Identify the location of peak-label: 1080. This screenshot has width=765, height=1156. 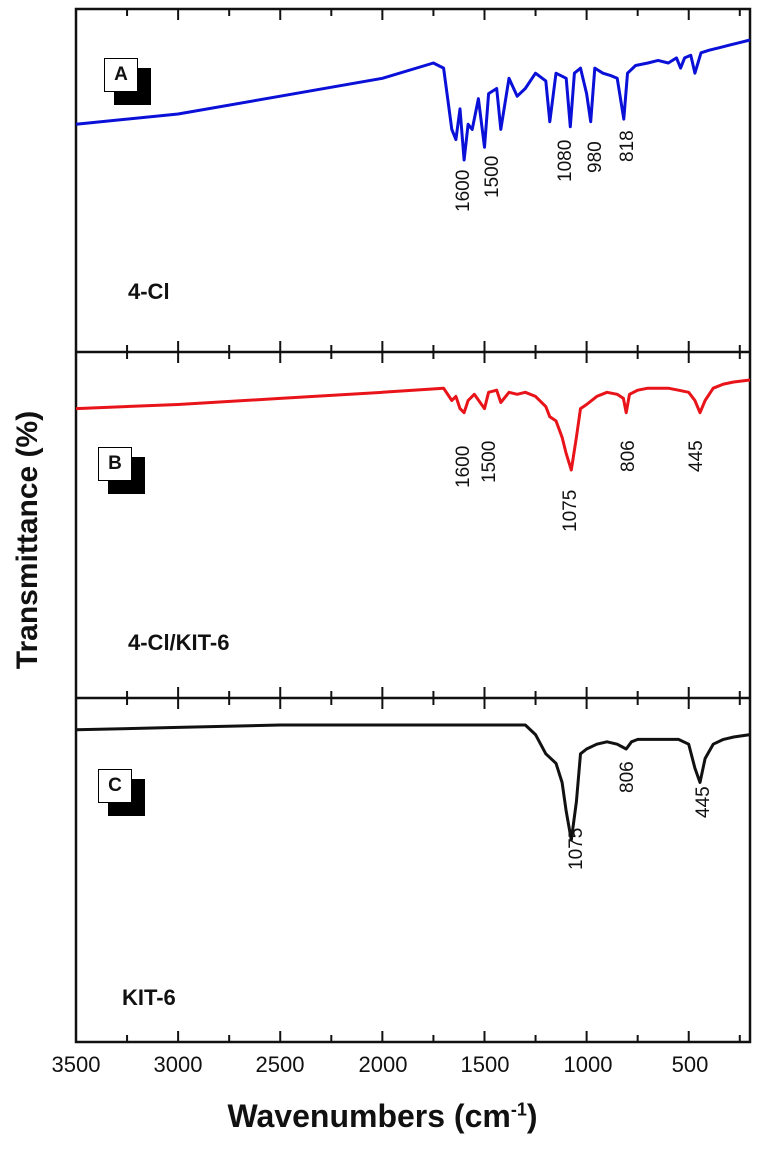
(565, 160).